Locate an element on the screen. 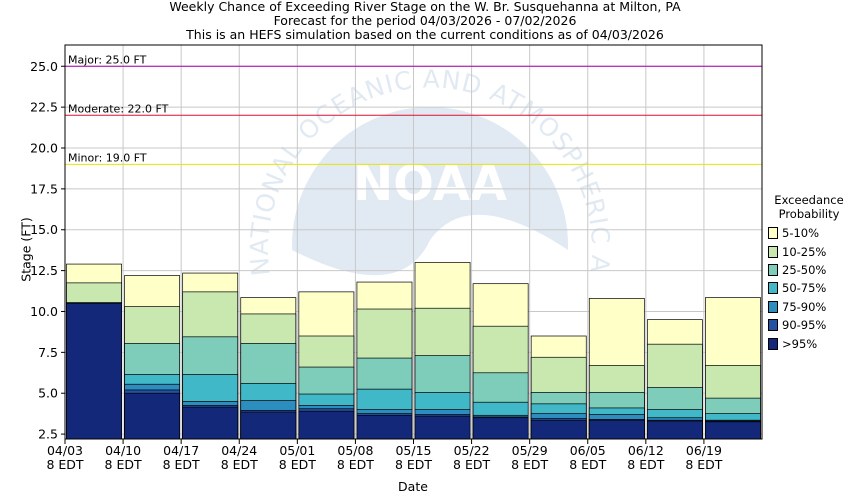  x-tick-label-date: 06/19 is located at coordinates (704, 450).